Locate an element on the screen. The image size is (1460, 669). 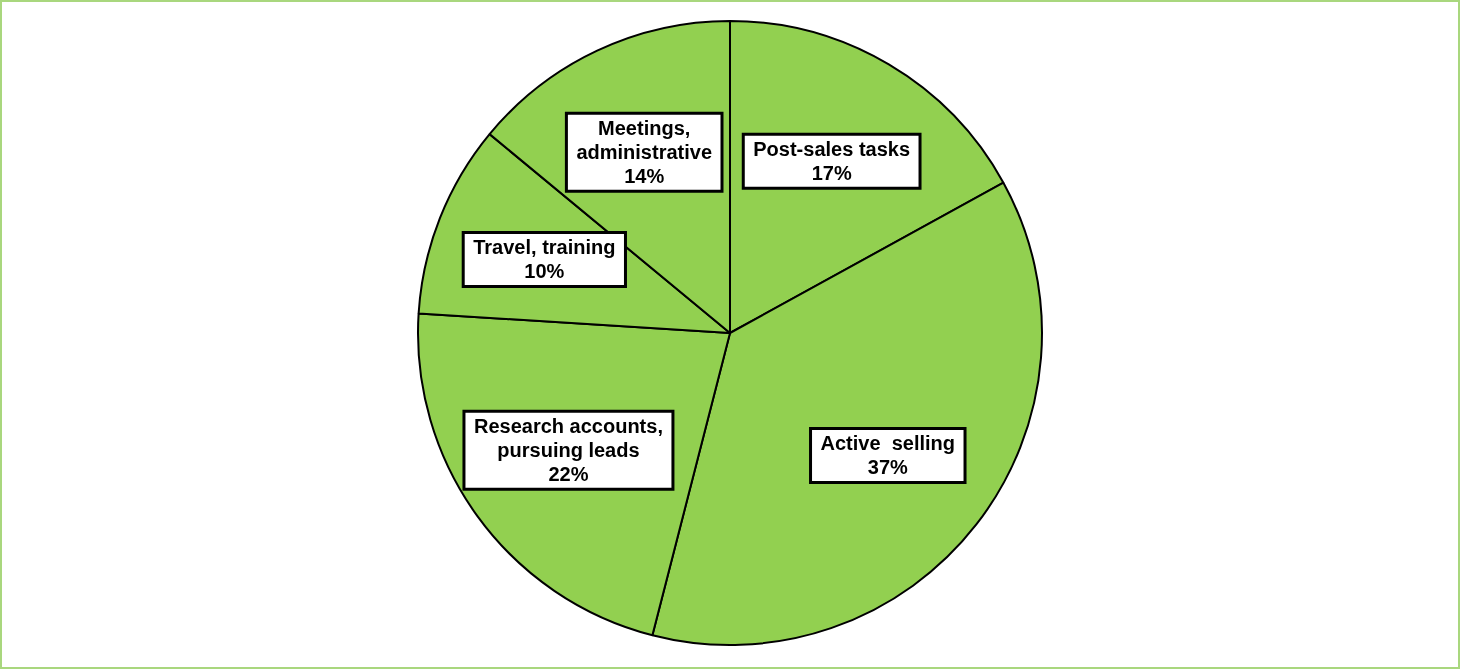
data-label: 17% is located at coordinates (831, 172).